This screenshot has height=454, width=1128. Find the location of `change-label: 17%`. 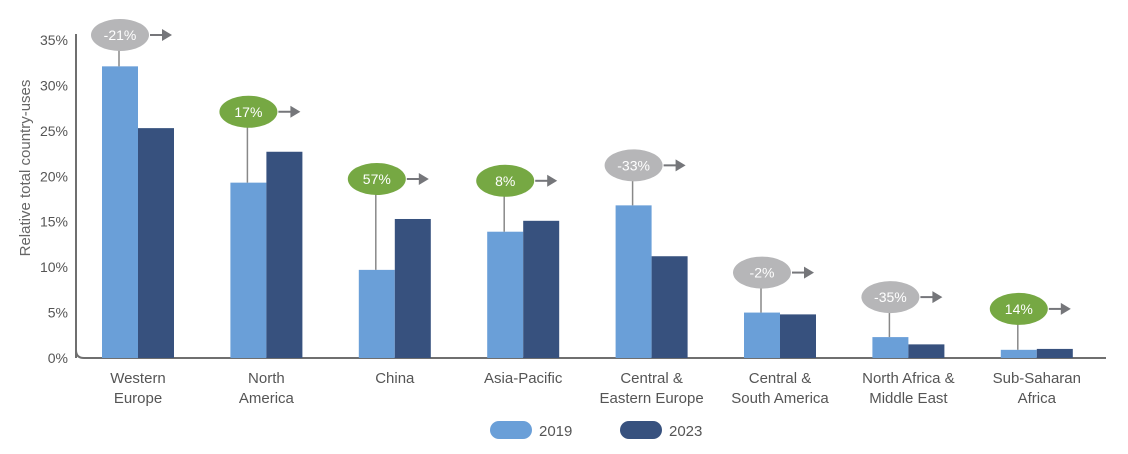

change-label: 17% is located at coordinates (248, 112).